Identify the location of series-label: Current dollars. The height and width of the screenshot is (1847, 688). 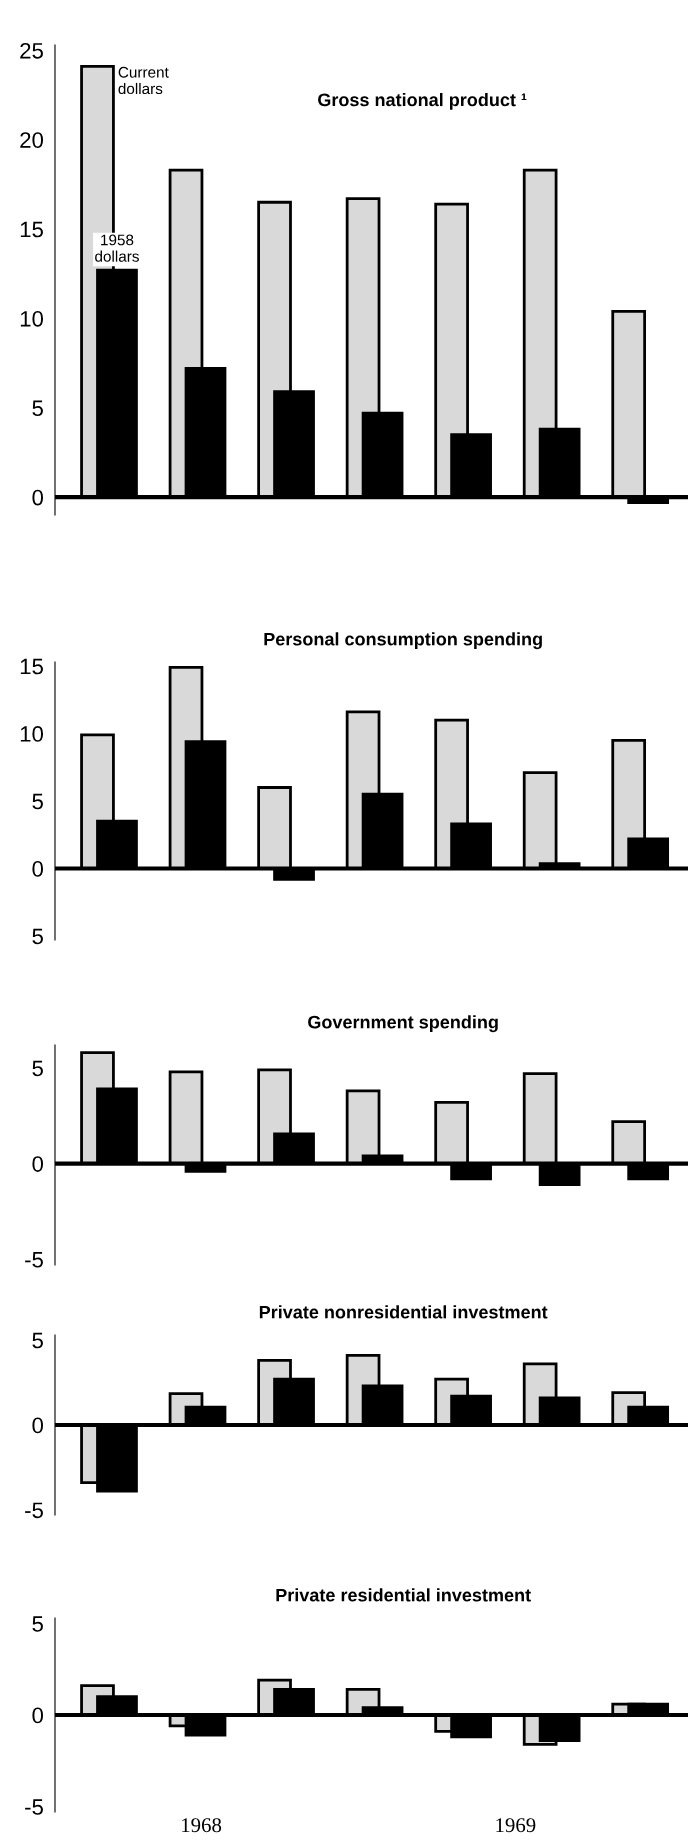
(143, 80).